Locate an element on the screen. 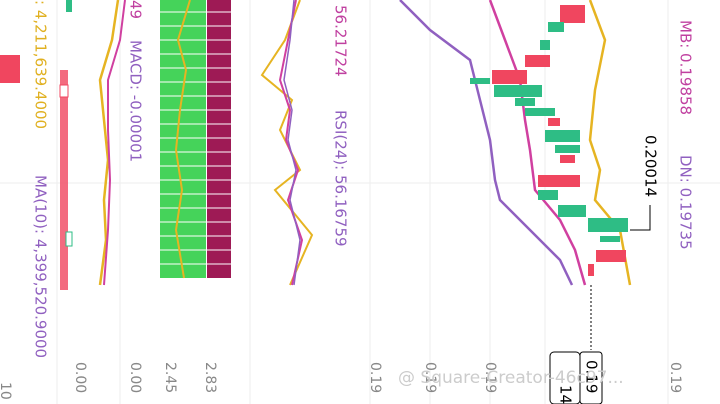 The width and height of the screenshot is (720, 404). macd-short-label: 49 is located at coordinates (136, 9).